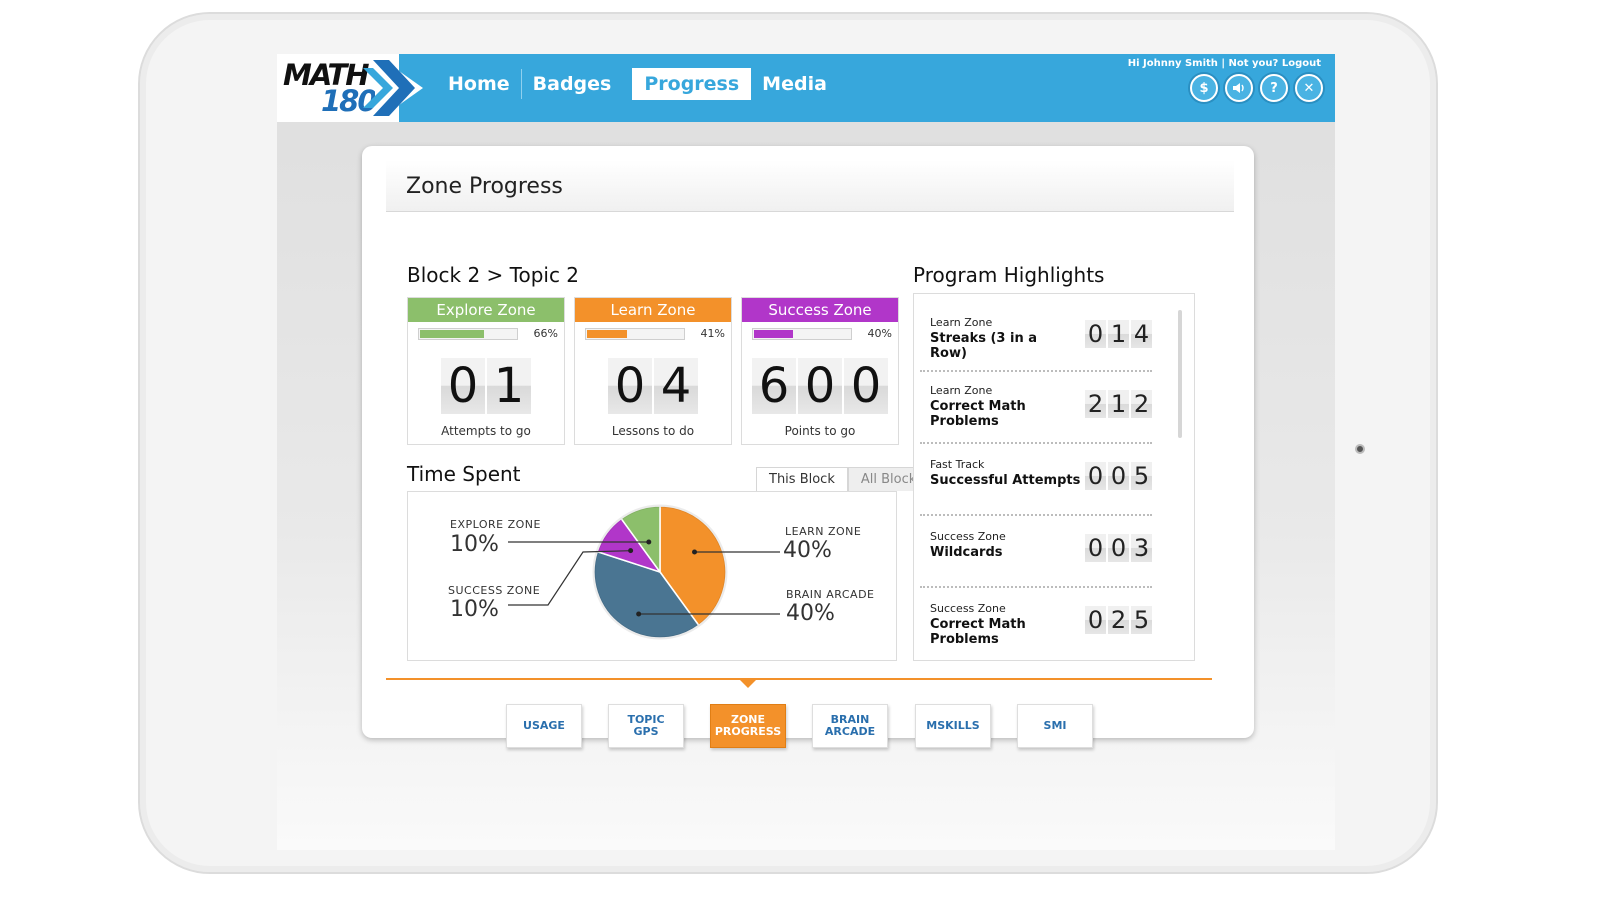 This screenshot has height=900, width=1600. What do you see at coordinates (493, 275) in the screenshot?
I see `block-title: Block 2 > Topic 2` at bounding box center [493, 275].